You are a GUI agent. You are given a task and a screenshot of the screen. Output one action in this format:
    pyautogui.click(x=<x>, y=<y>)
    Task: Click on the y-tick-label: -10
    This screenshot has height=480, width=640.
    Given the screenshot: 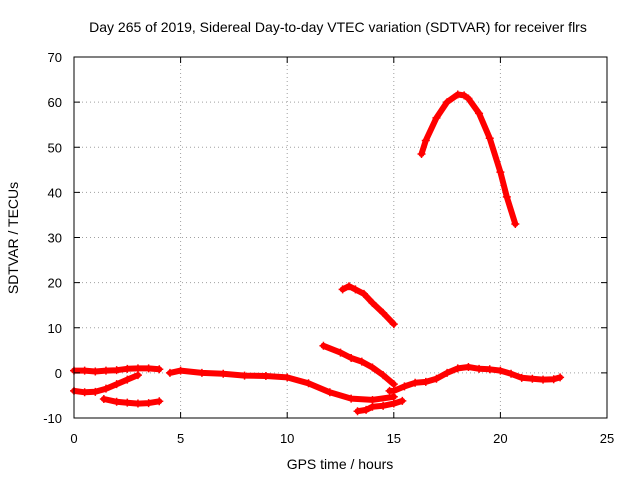 What is the action you would take?
    pyautogui.click(x=52, y=418)
    